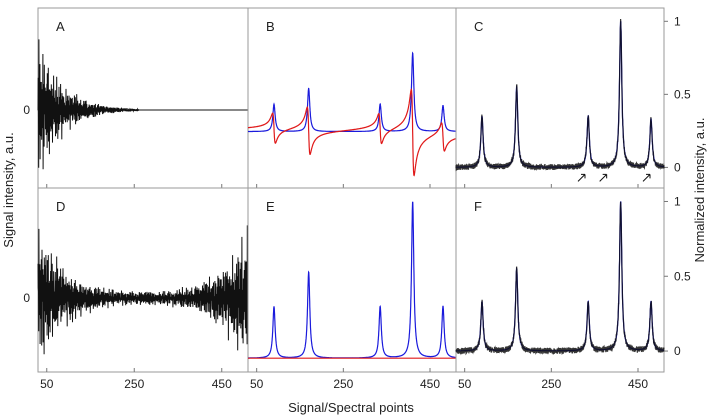 The height and width of the screenshot is (419, 712). Describe the element at coordinates (270, 26) in the screenshot. I see `panel-label: B` at that location.